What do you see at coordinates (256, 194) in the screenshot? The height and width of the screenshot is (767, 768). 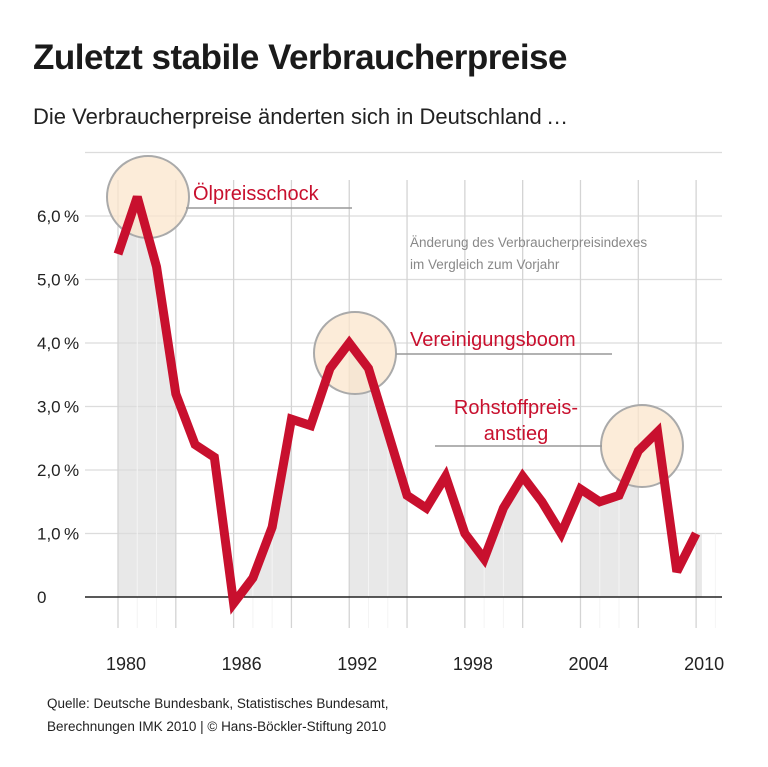 I see `annotation-label: Ölpreisschock` at bounding box center [256, 194].